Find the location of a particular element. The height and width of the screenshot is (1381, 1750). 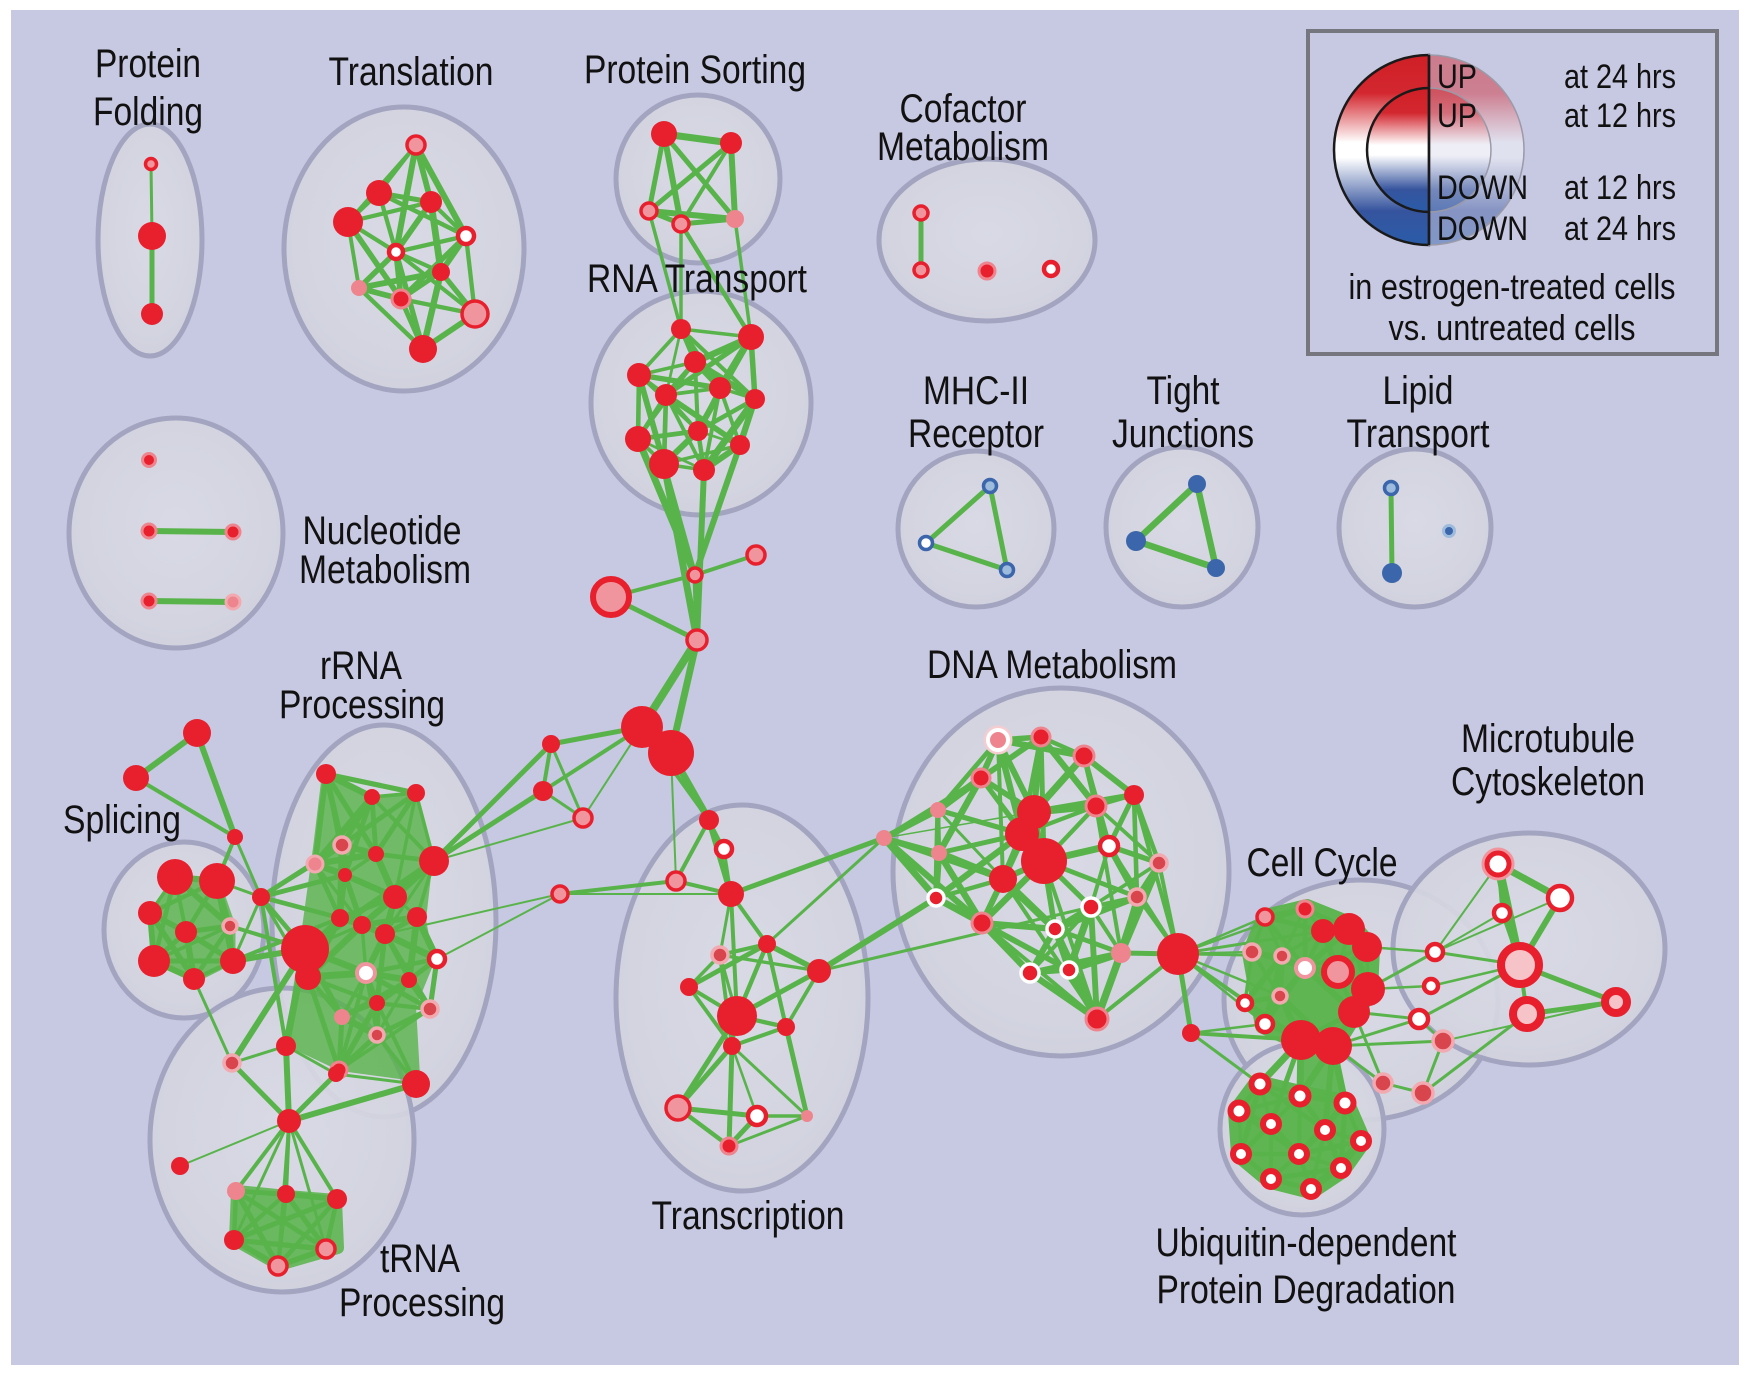

svg-text: MHC-II is located at coordinates (976, 391).